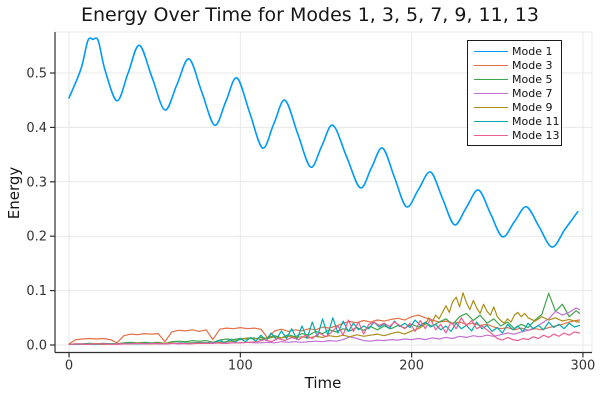  I want to click on legend-entry: Mode 3, so click(514, 65).